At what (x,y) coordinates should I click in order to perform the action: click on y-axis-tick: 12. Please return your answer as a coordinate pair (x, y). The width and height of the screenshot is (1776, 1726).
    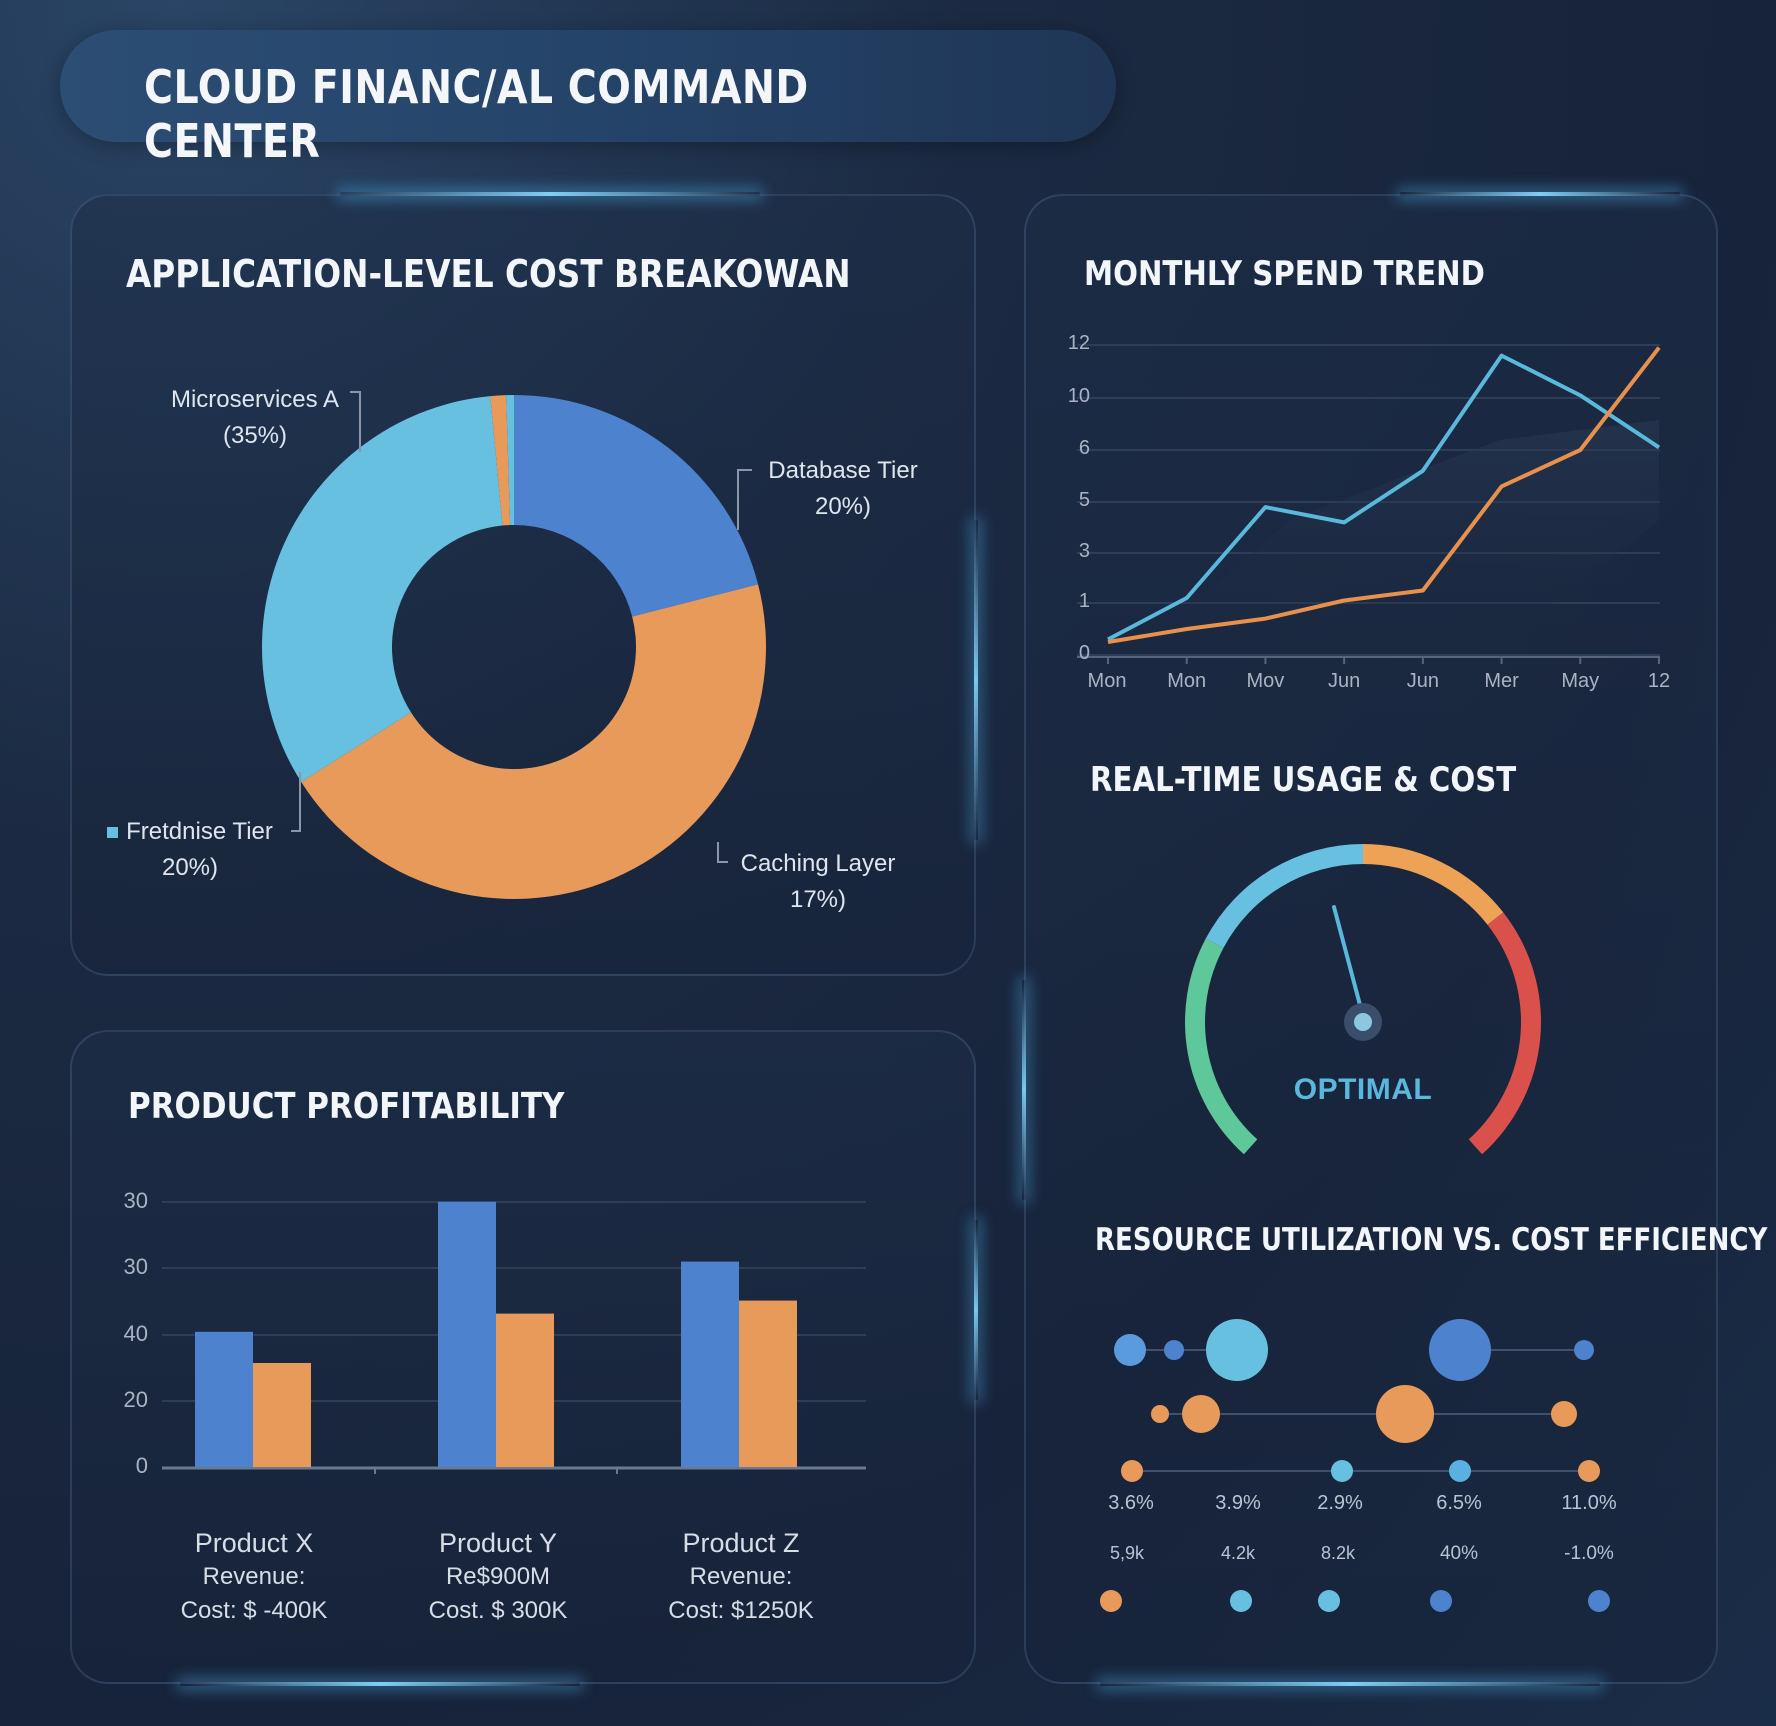
    Looking at the image, I should click on (1078, 343).